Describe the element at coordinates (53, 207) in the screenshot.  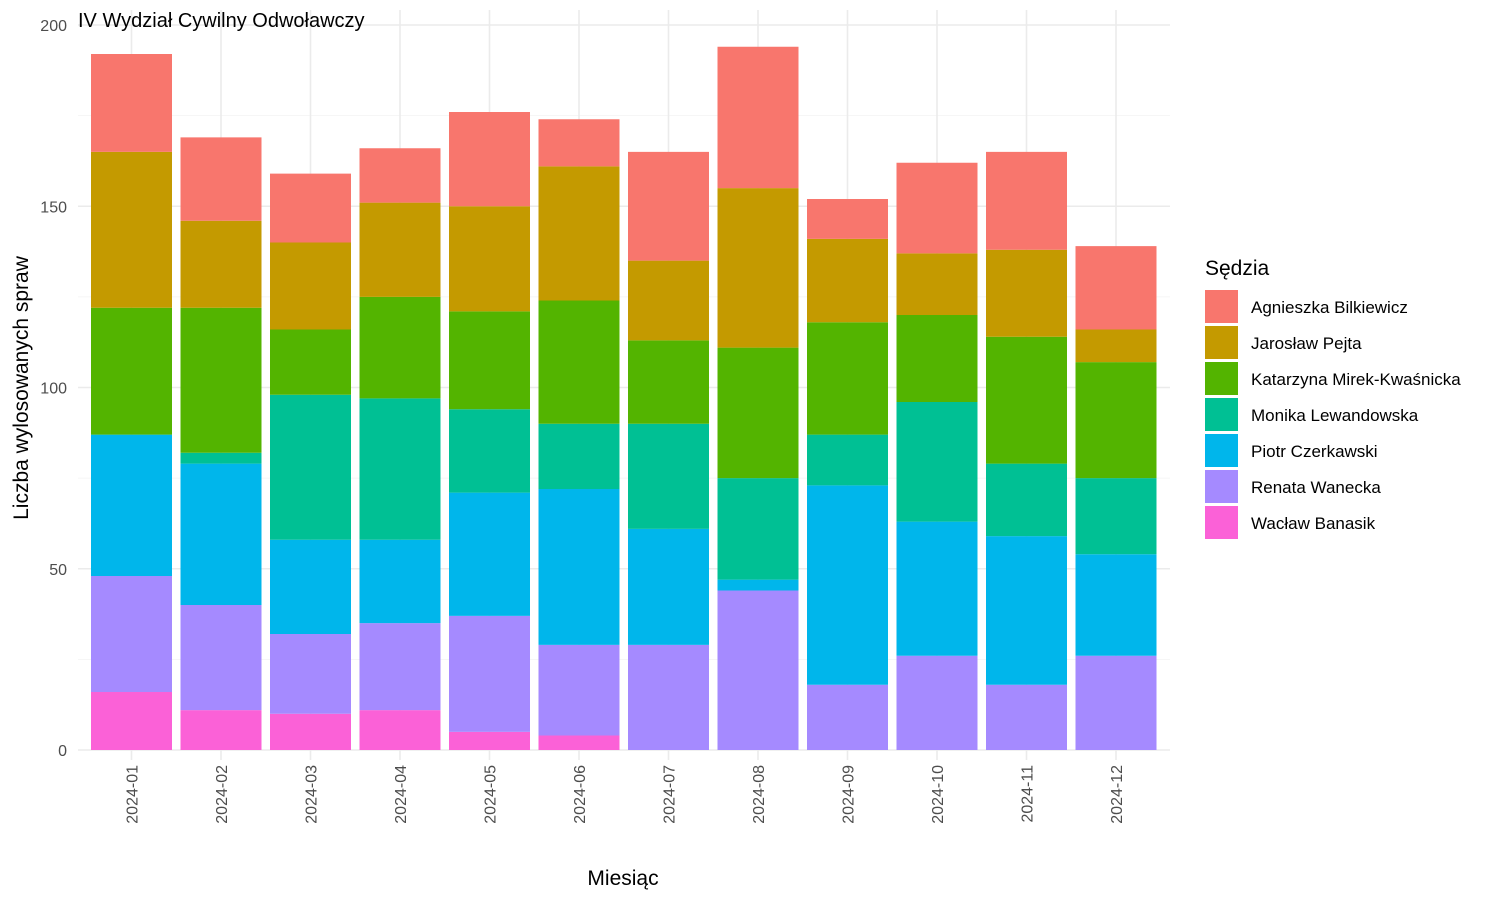
I see `y-tick-label: 150` at that location.